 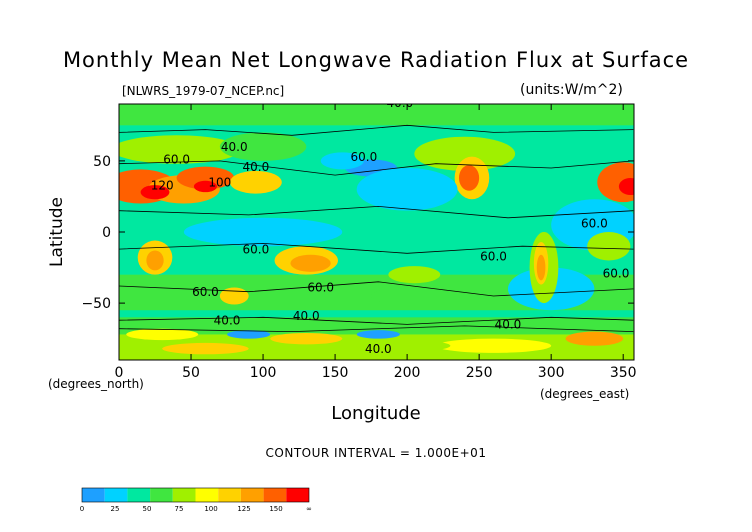 What do you see at coordinates (115, 509) in the screenshot?
I see `colorbar-label: 25` at bounding box center [115, 509].